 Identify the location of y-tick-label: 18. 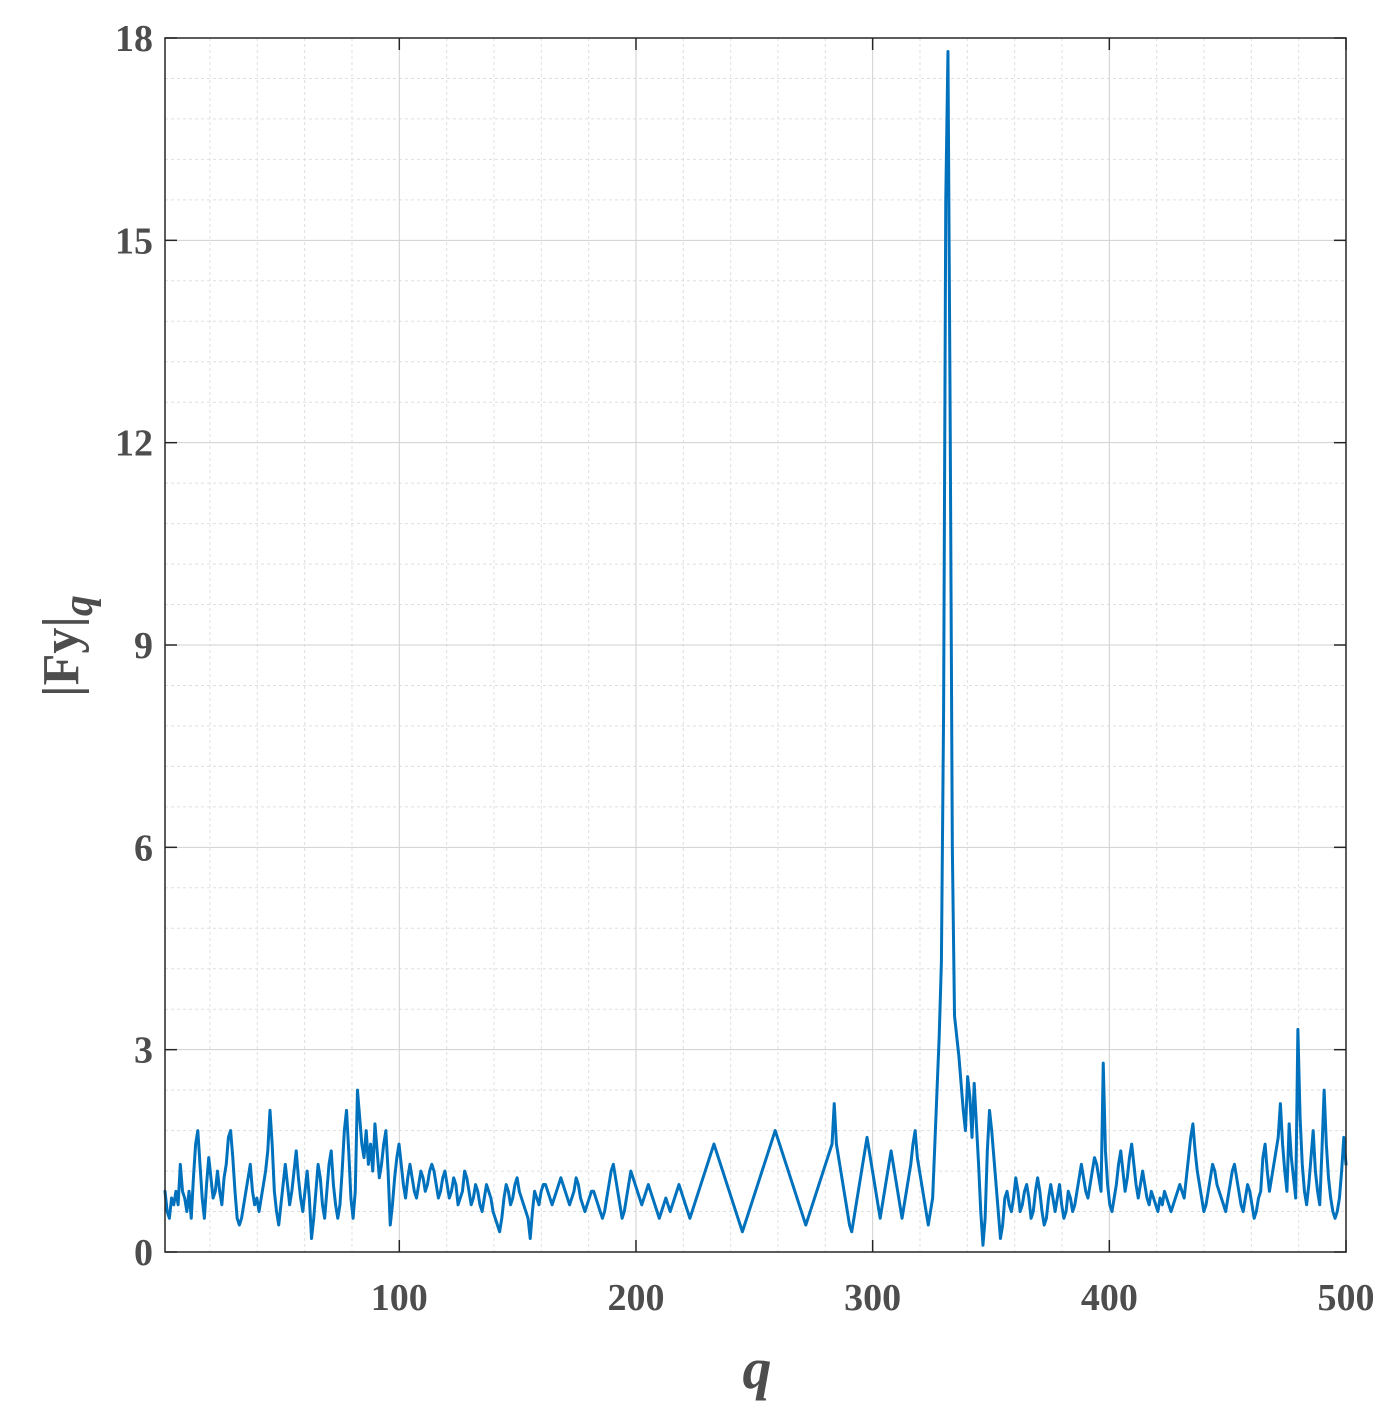
(134, 39).